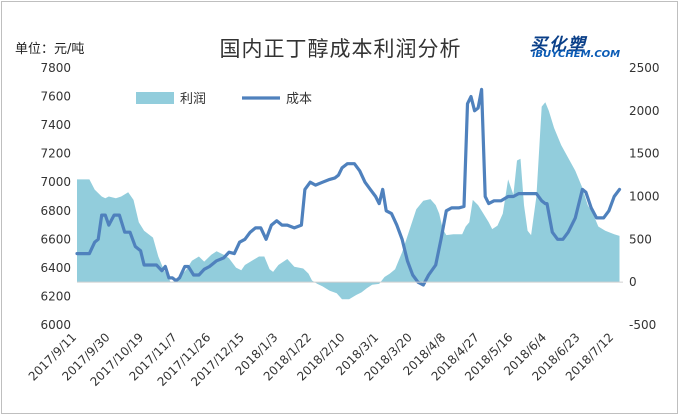 Image resolution: width=679 pixels, height=416 pixels. What do you see at coordinates (576, 54) in the screenshot?
I see `logo-en-text: iBUYCHEM.COM` at bounding box center [576, 54].